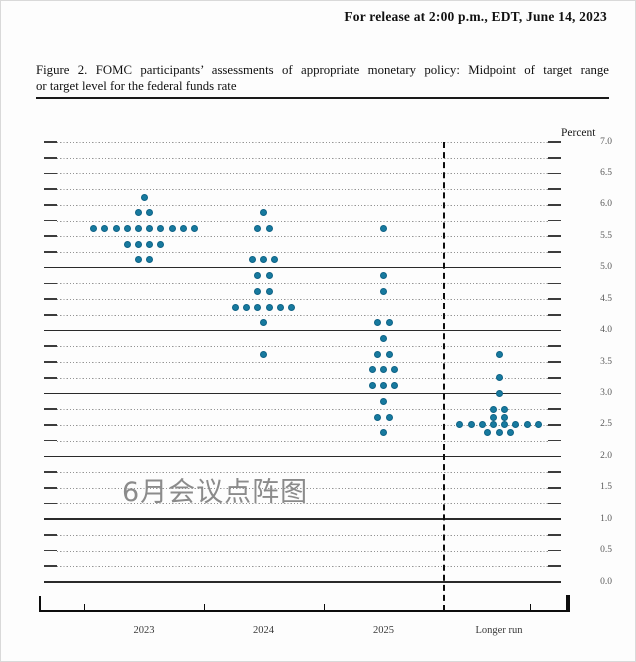  Describe the element at coordinates (40, 603) in the screenshot. I see `x-axis-left-endbar` at that location.